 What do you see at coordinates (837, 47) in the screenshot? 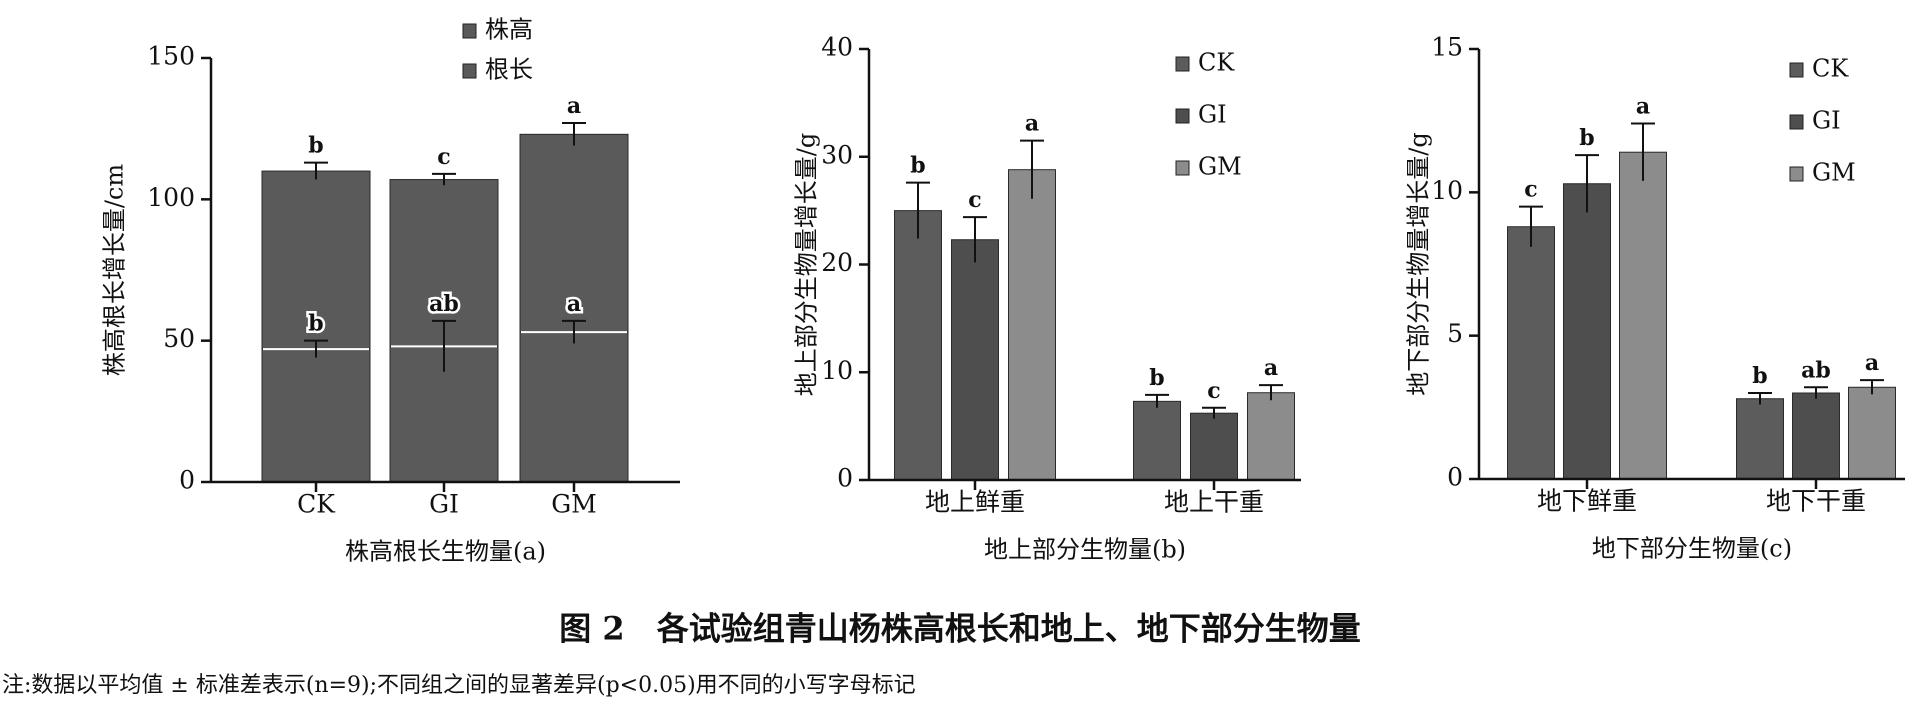
I see `y-tick-label: 40` at bounding box center [837, 47].